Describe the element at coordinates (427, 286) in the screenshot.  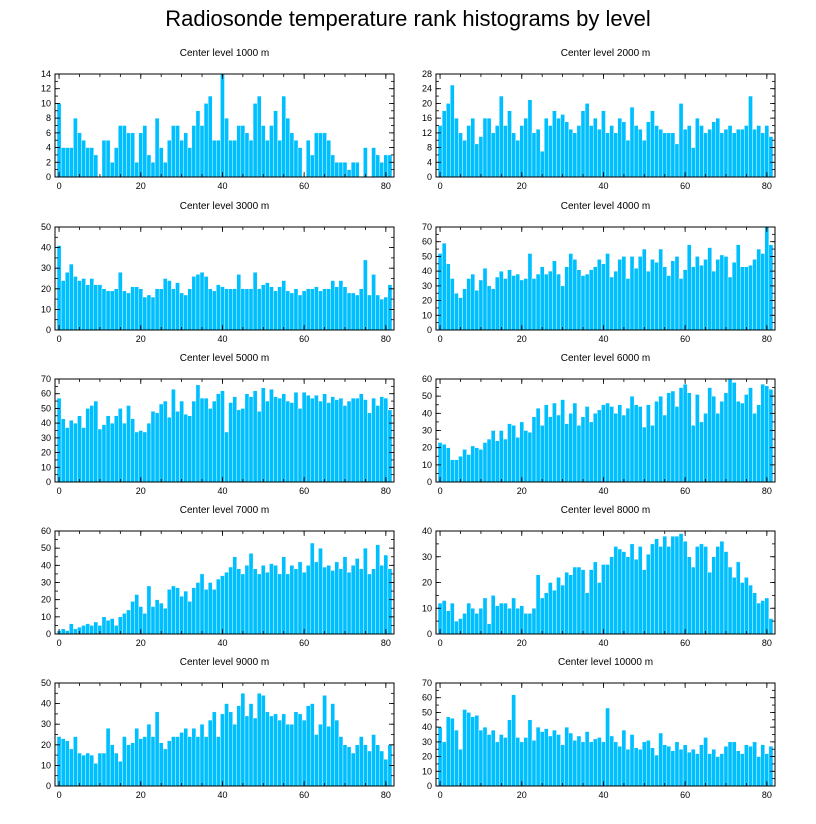
I see `y-tick-label: 30` at that location.